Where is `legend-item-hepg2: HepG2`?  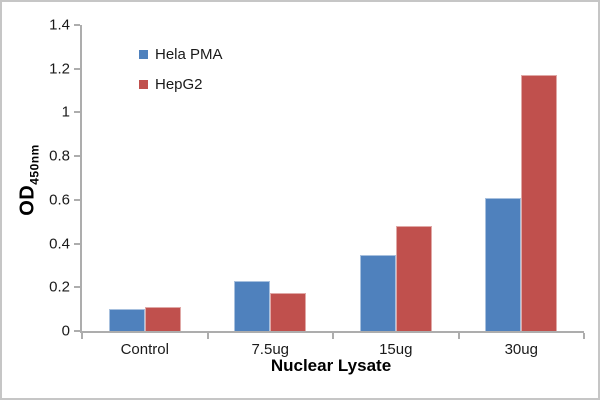
legend-item-hepg2: HepG2 is located at coordinates (181, 84).